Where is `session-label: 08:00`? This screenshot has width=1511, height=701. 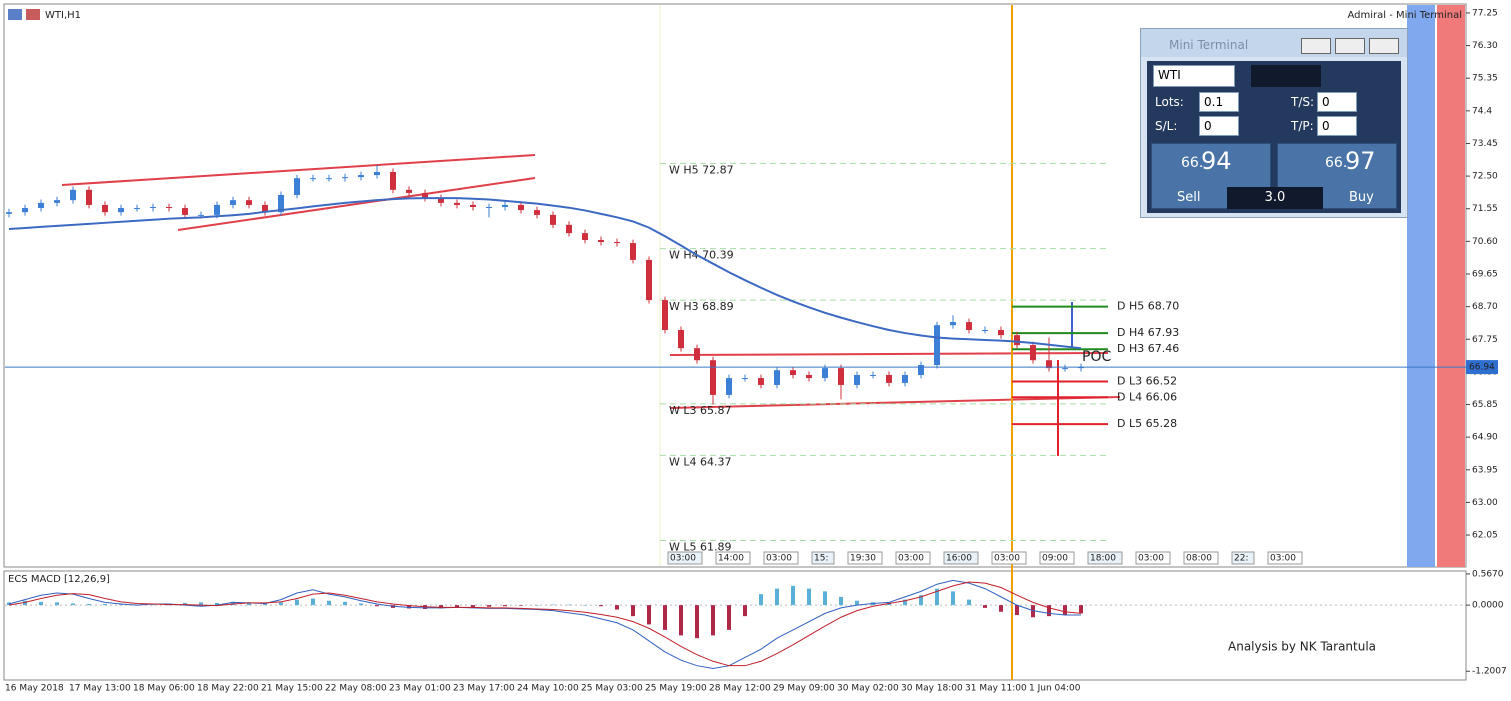 session-label: 08:00 is located at coordinates (1199, 559).